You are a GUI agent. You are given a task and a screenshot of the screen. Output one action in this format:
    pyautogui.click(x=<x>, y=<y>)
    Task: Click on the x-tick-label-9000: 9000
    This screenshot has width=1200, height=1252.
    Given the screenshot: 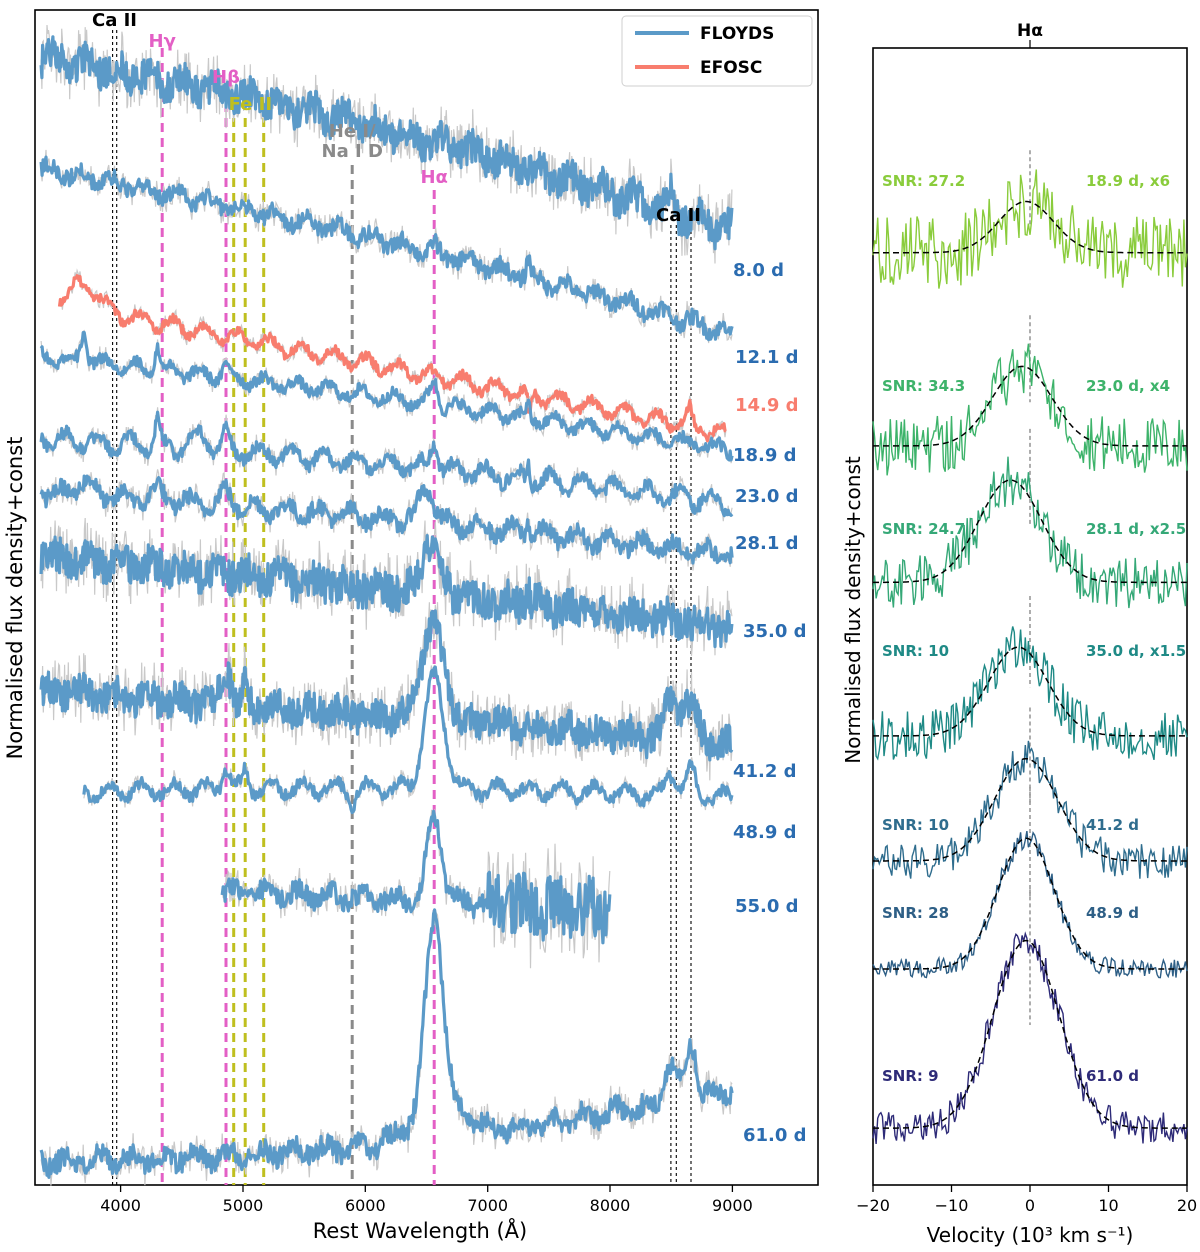 What is the action you would take?
    pyautogui.click(x=732, y=1205)
    